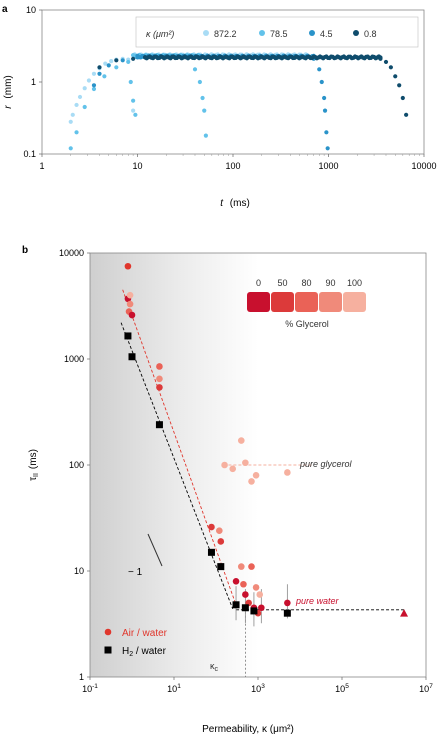 The width and height of the screenshot is (439, 744). What do you see at coordinates (356, 33) in the screenshot?
I see `legend-marker-0.8` at bounding box center [356, 33].